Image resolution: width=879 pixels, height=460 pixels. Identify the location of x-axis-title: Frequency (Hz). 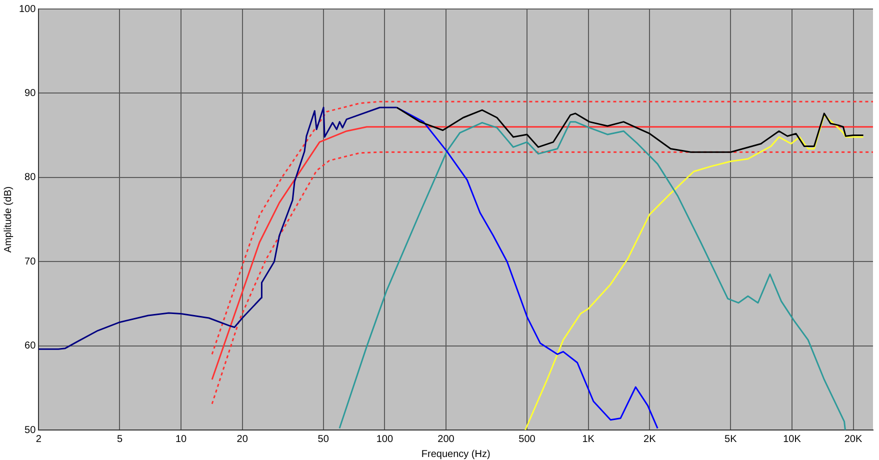
(455, 454).